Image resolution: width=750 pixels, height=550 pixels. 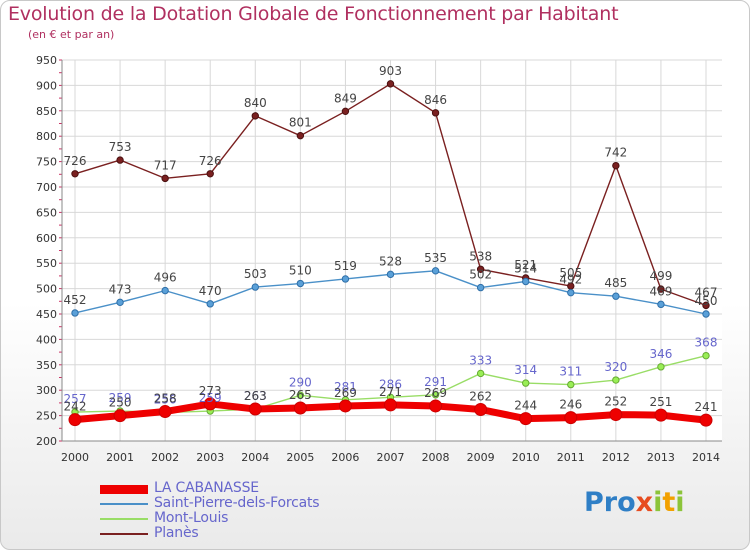 What do you see at coordinates (300, 457) in the screenshot?
I see `x-tick-label: 2005` at bounding box center [300, 457].